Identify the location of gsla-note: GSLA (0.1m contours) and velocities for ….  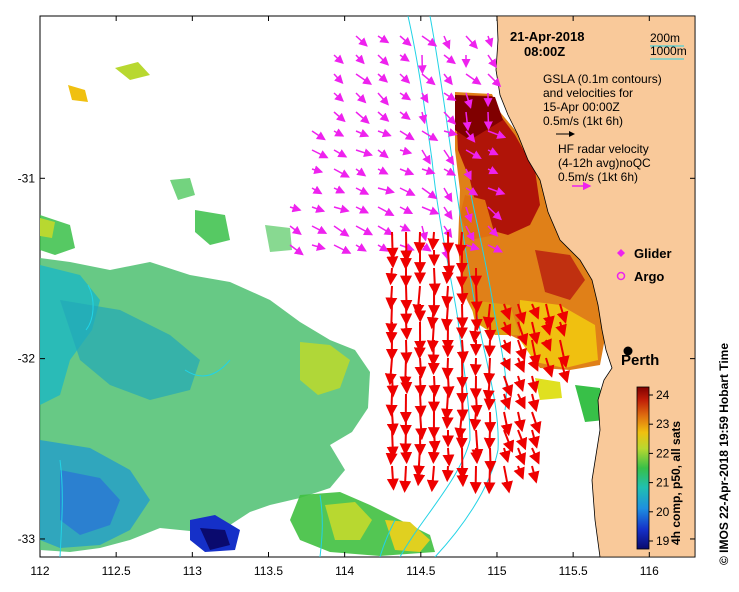
(602, 104).